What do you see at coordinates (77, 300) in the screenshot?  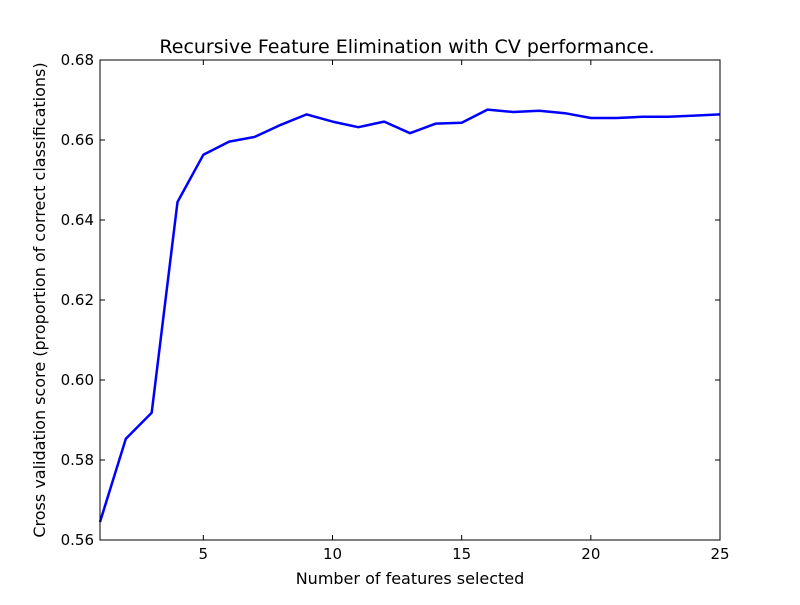 I see `y-tick-label: 0.62` at bounding box center [77, 300].